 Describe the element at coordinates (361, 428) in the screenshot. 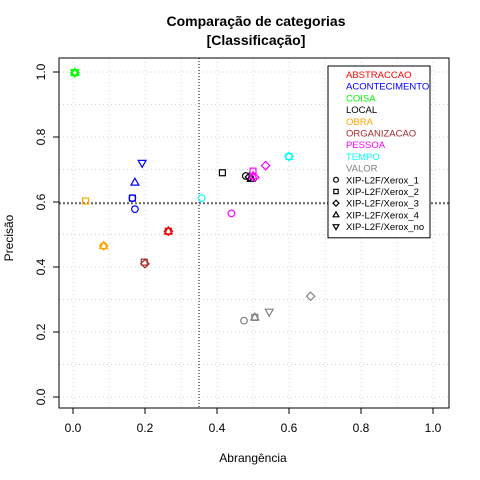

I see `x-tick-label: 0.8` at that location.